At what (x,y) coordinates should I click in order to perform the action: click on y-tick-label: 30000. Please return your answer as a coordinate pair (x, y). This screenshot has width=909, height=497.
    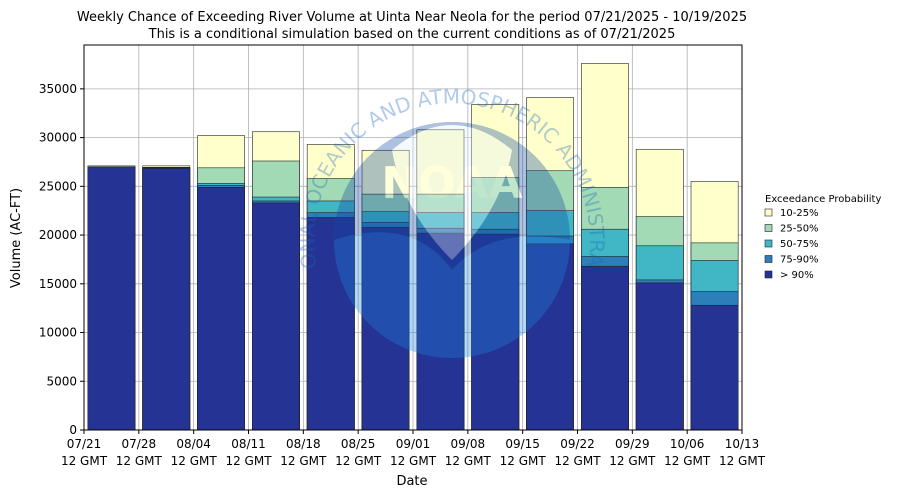
    Looking at the image, I should click on (58, 138).